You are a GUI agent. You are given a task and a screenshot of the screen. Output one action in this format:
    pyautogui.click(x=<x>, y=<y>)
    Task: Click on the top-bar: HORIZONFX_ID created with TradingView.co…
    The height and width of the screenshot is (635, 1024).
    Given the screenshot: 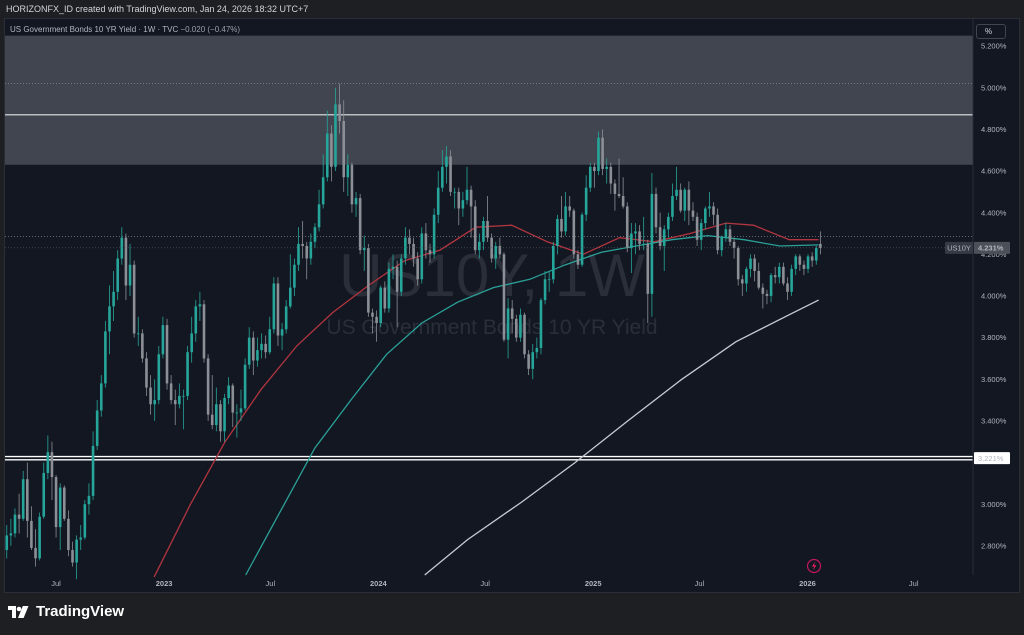 What is the action you would take?
    pyautogui.click(x=512, y=9)
    